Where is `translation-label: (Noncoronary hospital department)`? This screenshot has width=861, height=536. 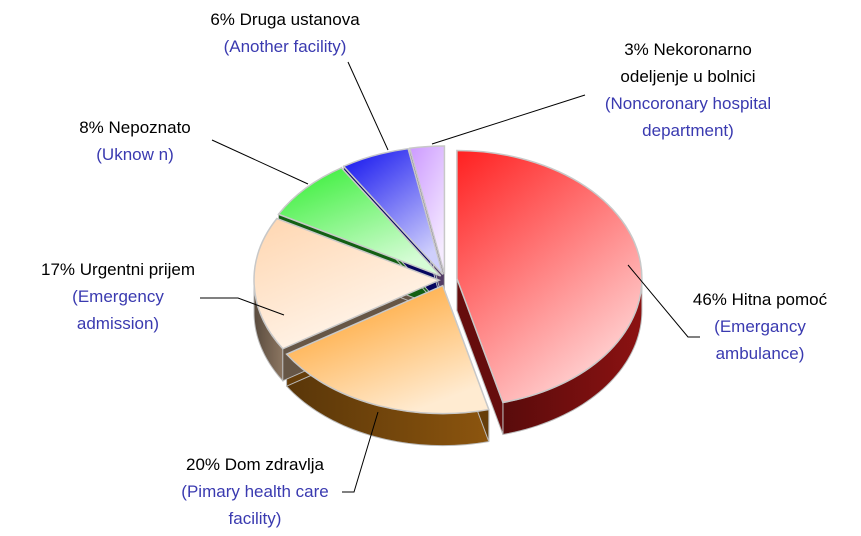
translation-label: (Noncoronary hospital department) is located at coordinates (688, 117).